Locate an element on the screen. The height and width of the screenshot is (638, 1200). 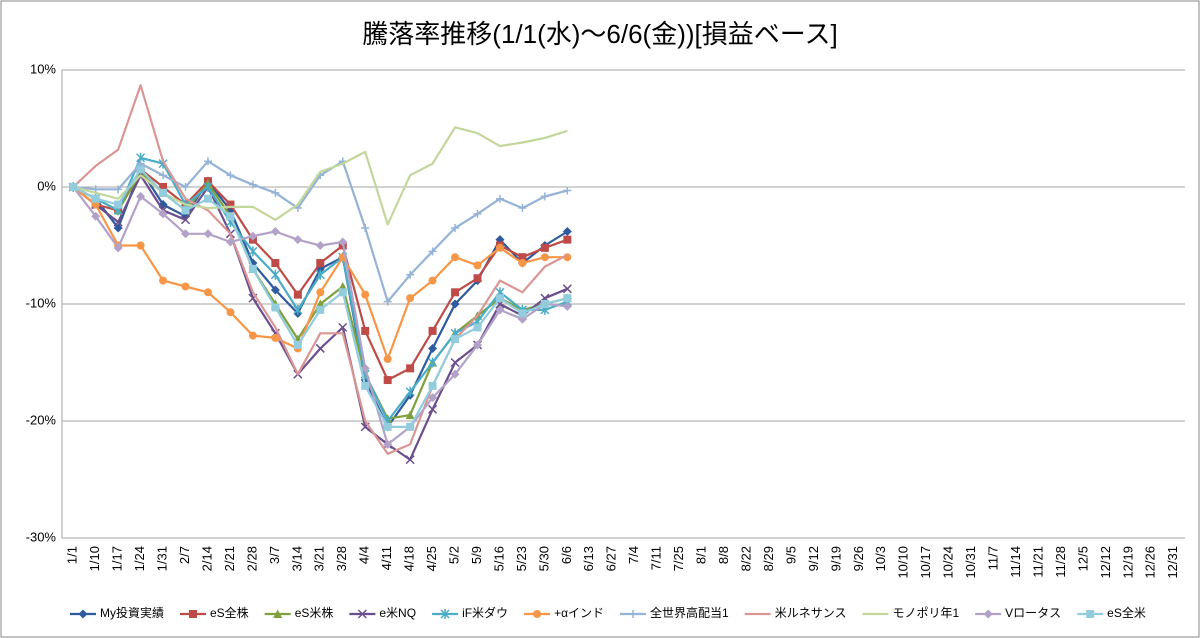
x-tick-label: 5/30 is located at coordinates (543, 558).